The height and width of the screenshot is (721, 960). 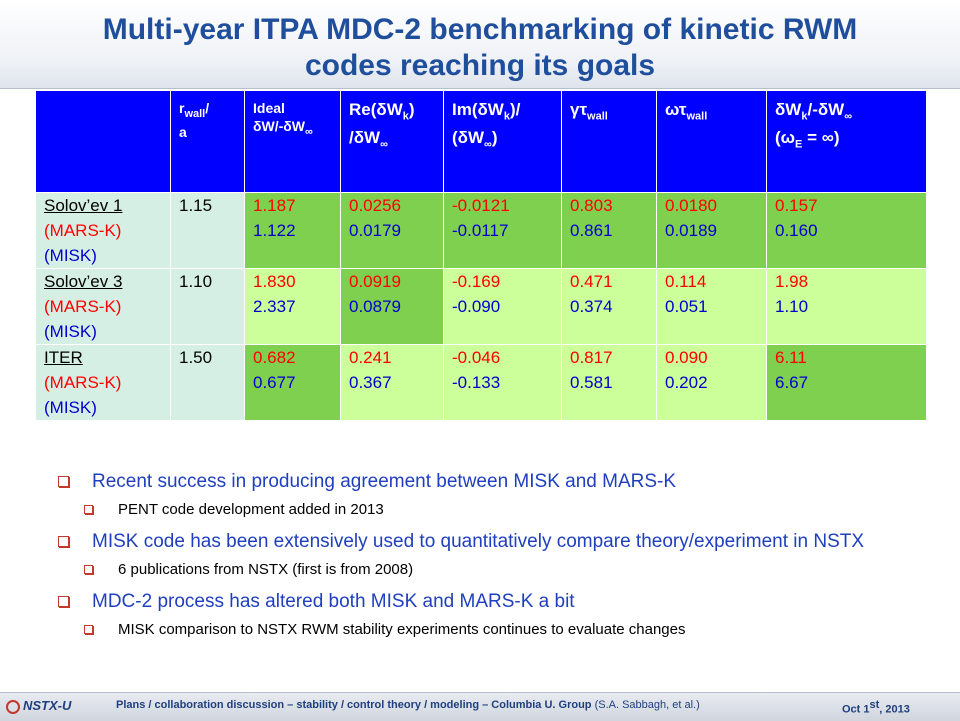 I want to click on header-re: Re(δWk)/δW∞, so click(x=392, y=141).